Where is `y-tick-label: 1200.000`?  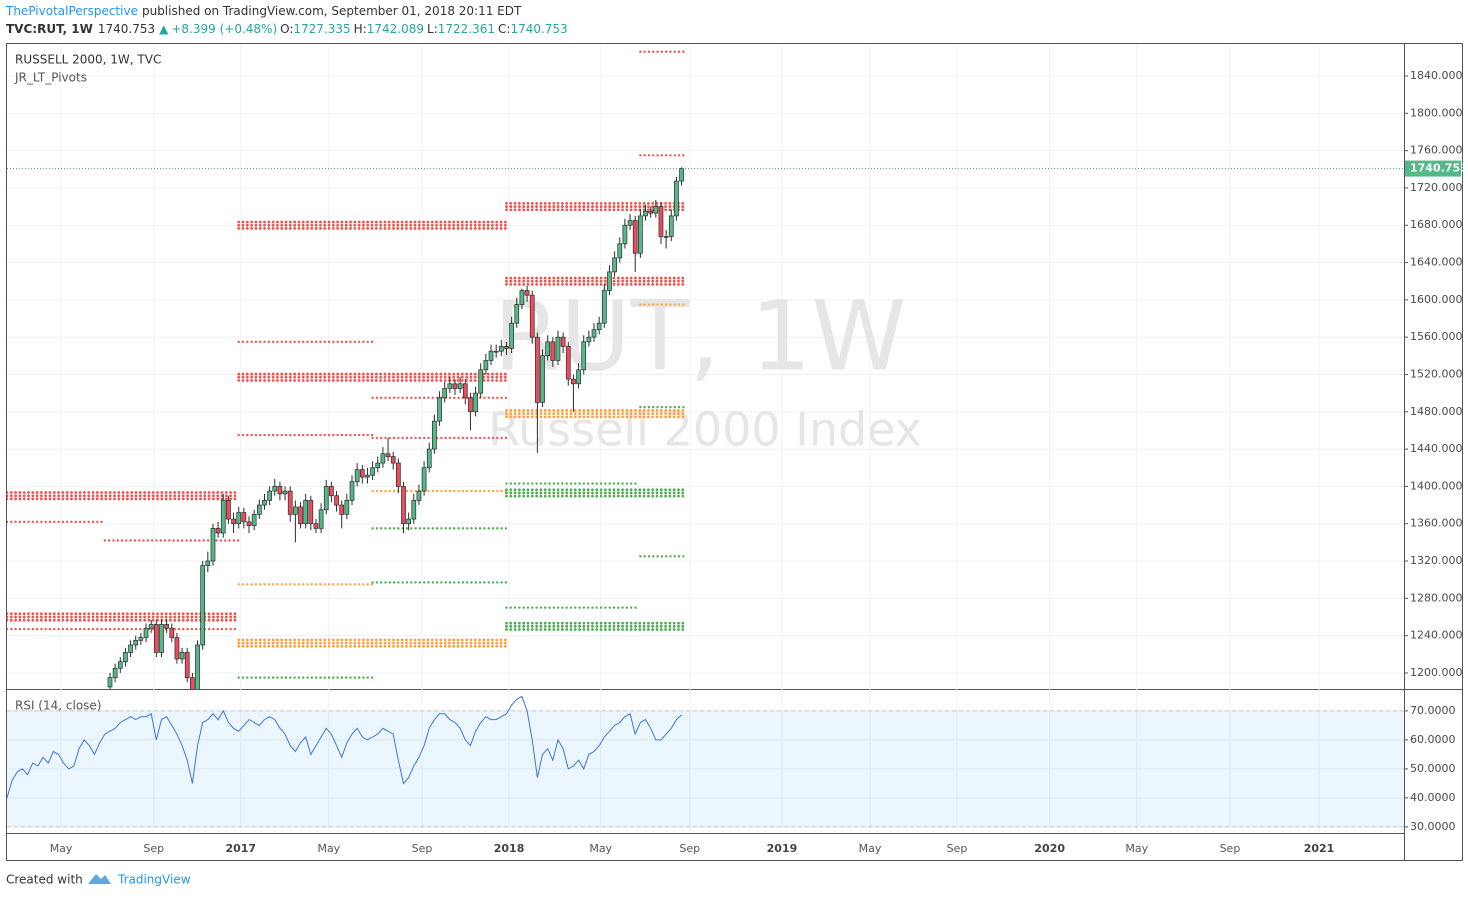
y-tick-label: 1200.000 is located at coordinates (1436, 672).